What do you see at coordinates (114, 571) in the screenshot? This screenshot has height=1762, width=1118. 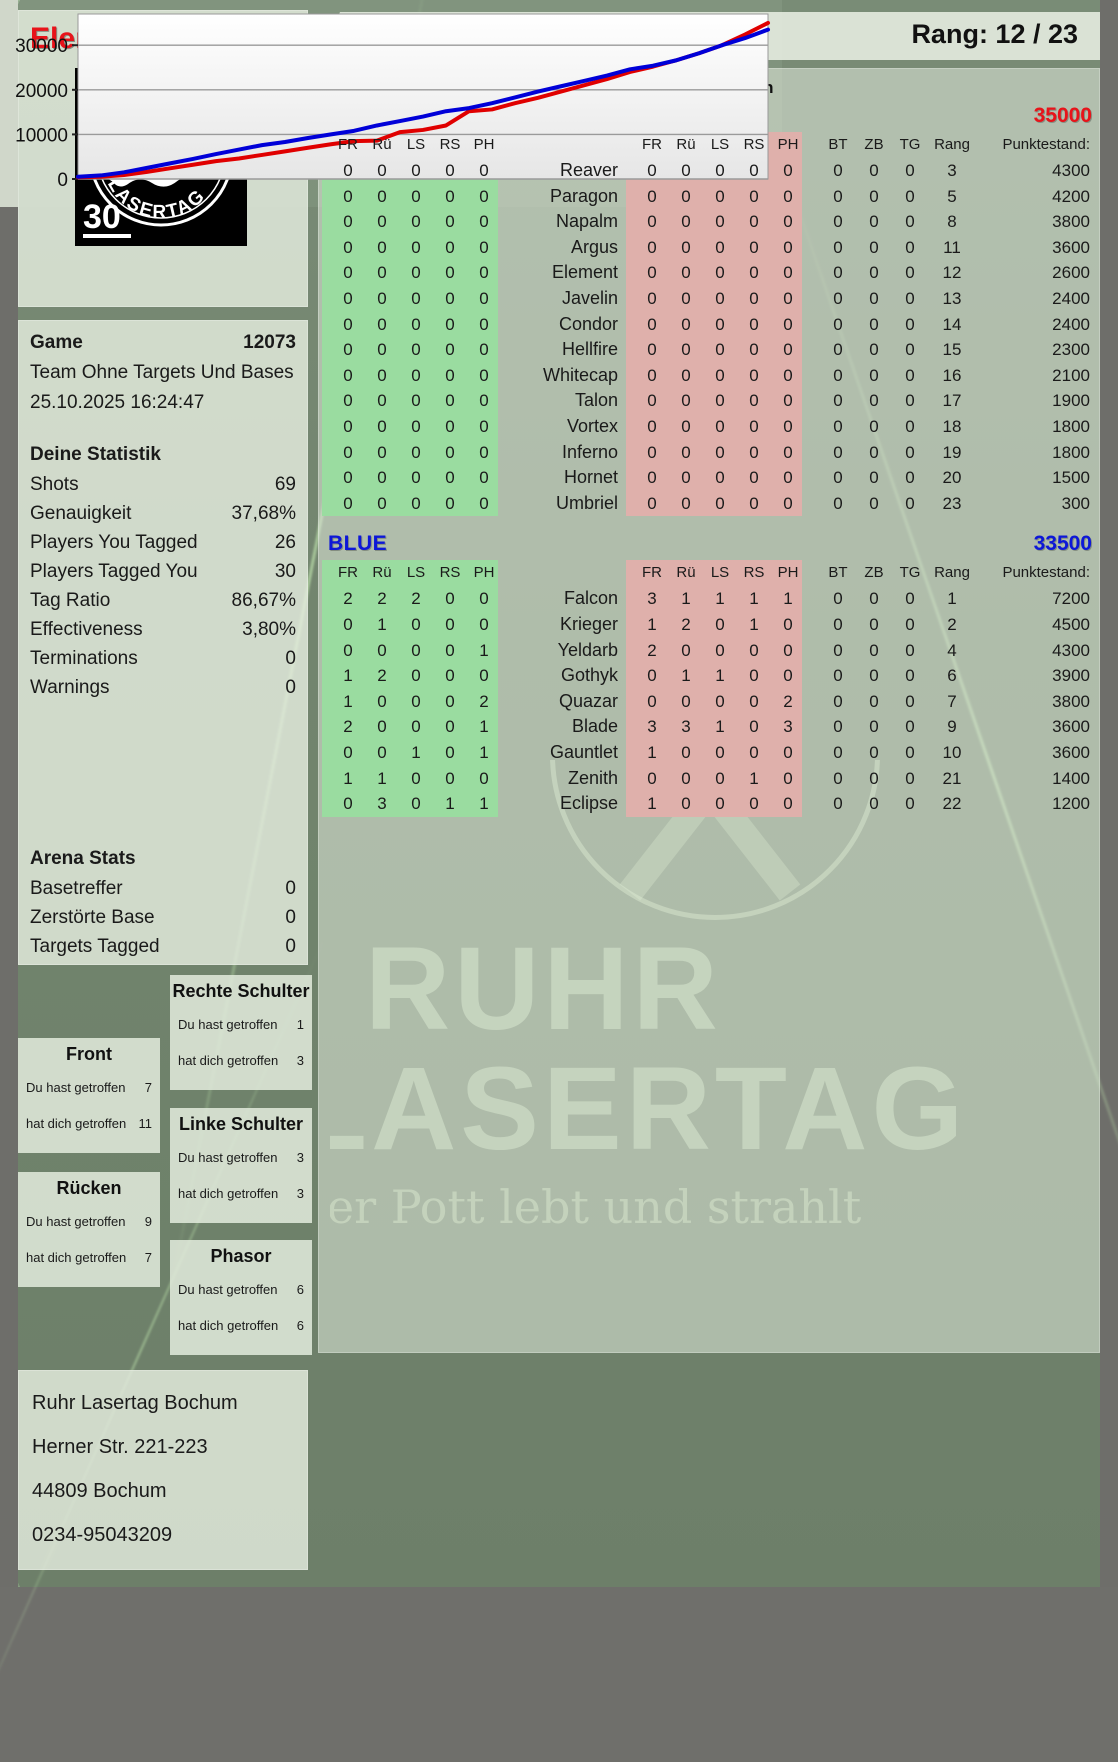 I see `stat-label: Players Tagged You` at bounding box center [114, 571].